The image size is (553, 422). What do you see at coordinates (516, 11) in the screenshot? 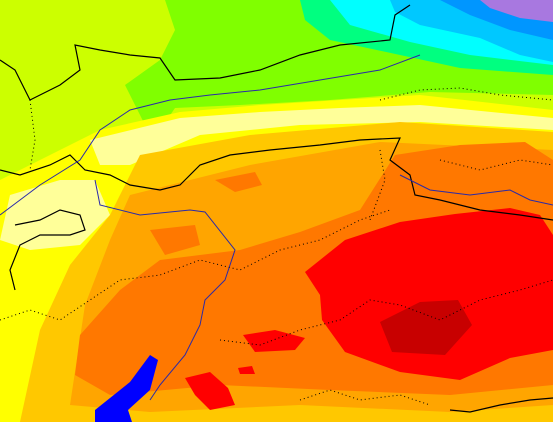
I see `field-purple` at bounding box center [516, 11].